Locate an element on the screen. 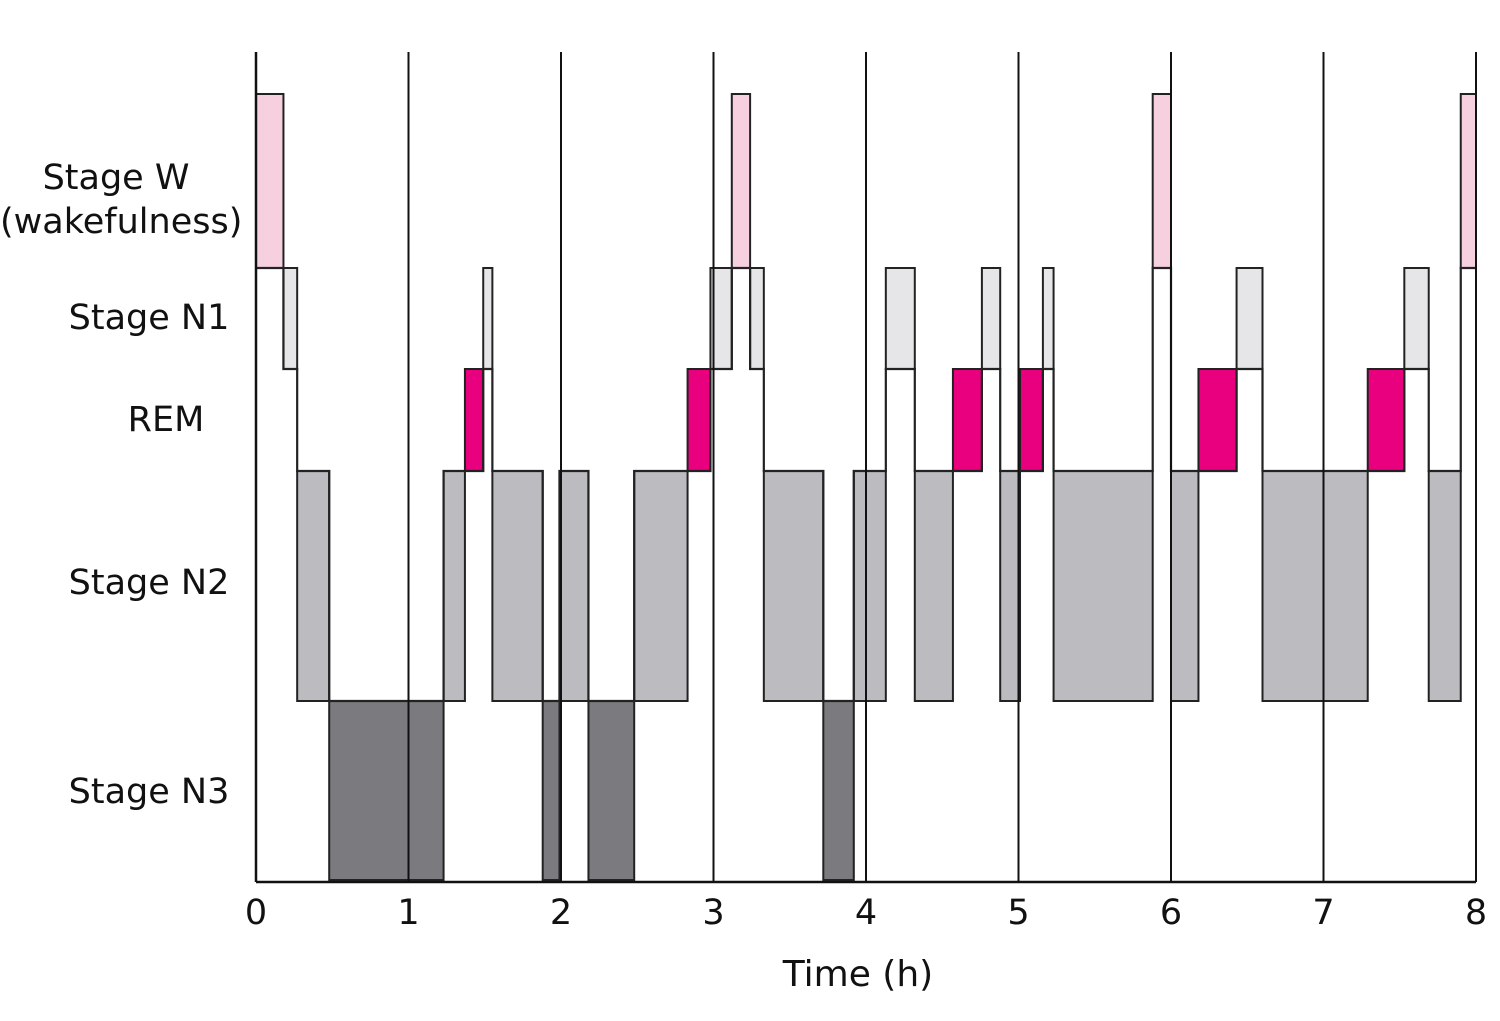 Image resolution: width=1500 pixels, height=1021 pixels. stage-label-line: (wakefulness) is located at coordinates (121, 222).